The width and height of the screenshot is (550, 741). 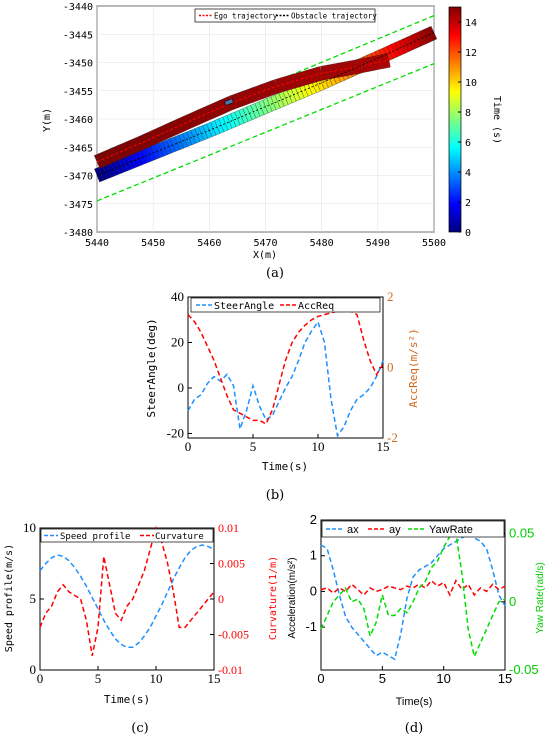 I want to click on x-tick-label: 5470, so click(x=265, y=243).